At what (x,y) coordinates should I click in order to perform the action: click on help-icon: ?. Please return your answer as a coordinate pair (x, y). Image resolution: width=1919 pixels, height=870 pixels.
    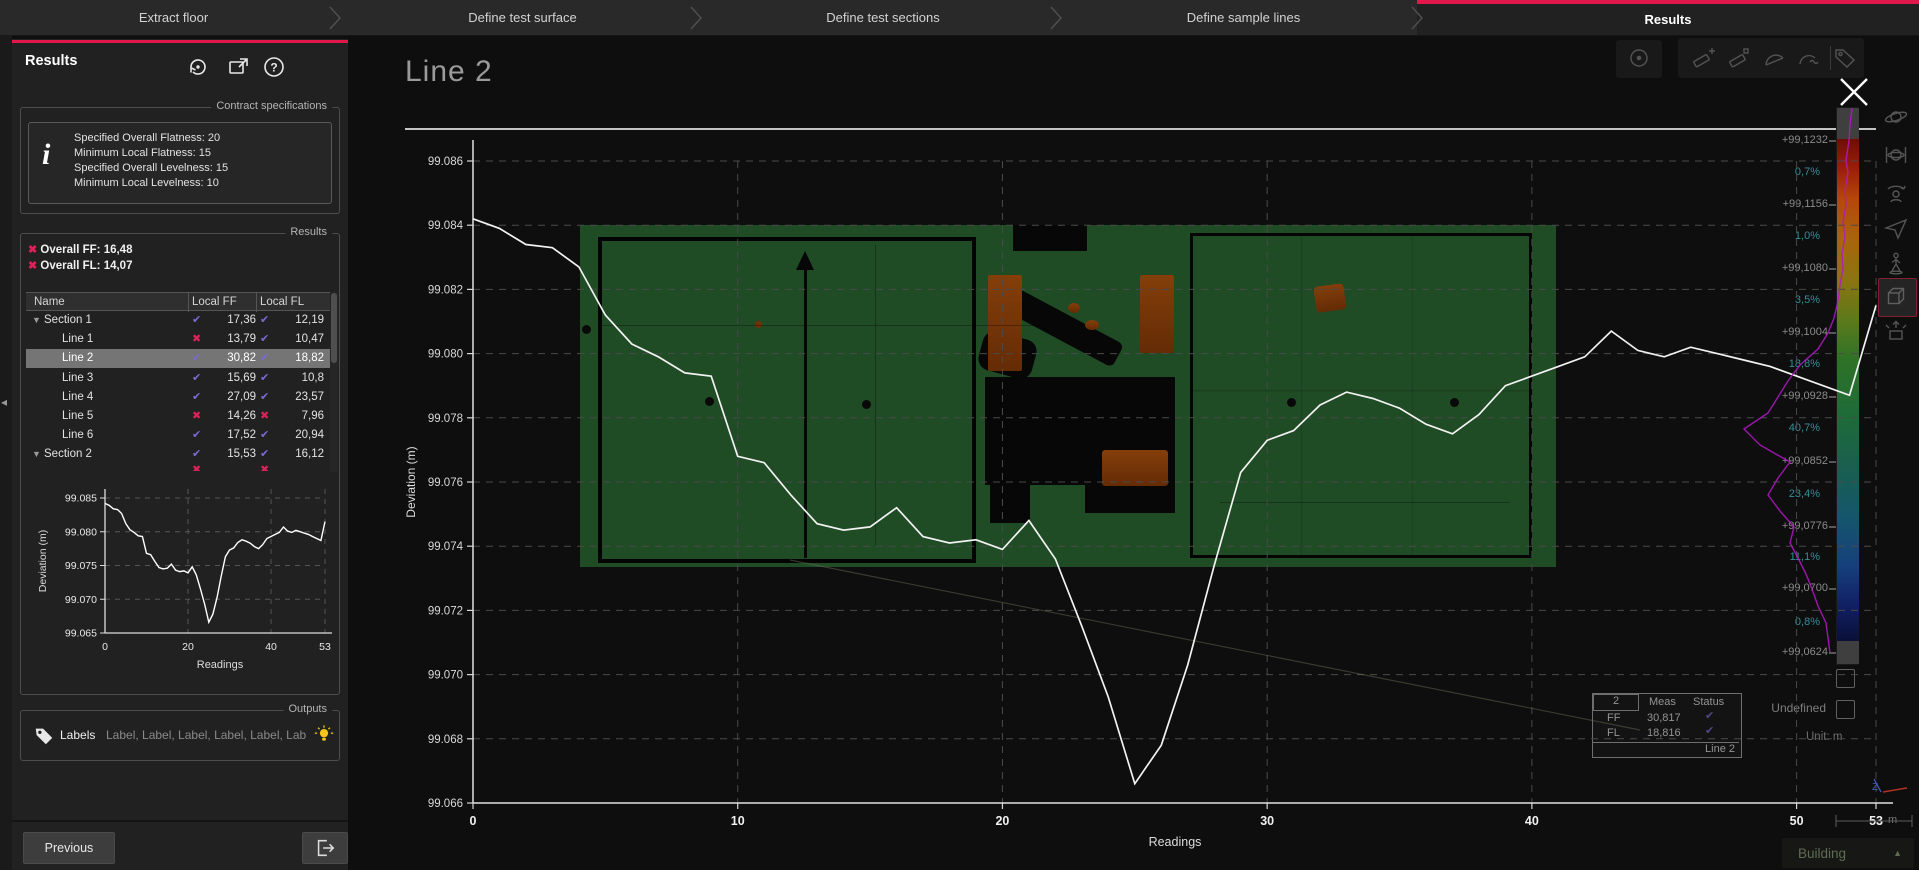
    Looking at the image, I should click on (274, 69).